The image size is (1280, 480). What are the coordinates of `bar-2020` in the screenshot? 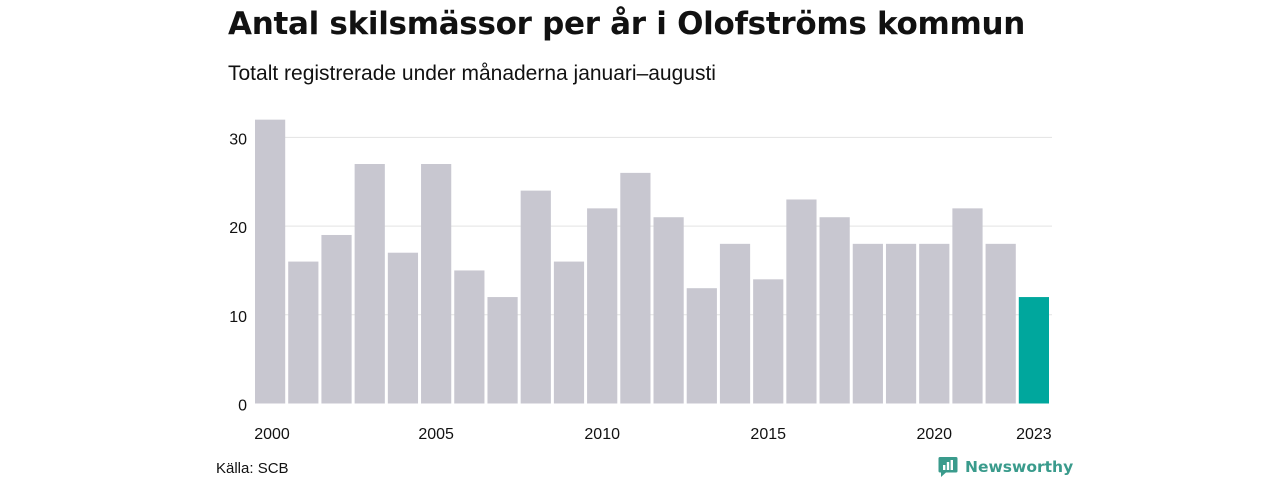 It's located at (934, 323).